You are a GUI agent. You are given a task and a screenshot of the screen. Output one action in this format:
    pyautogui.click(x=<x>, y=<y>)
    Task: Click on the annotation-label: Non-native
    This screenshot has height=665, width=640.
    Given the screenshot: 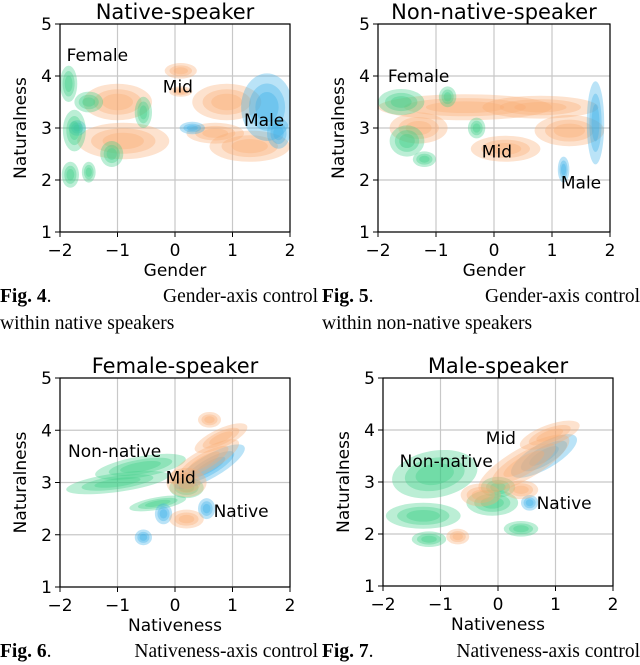 What is the action you would take?
    pyautogui.click(x=446, y=462)
    